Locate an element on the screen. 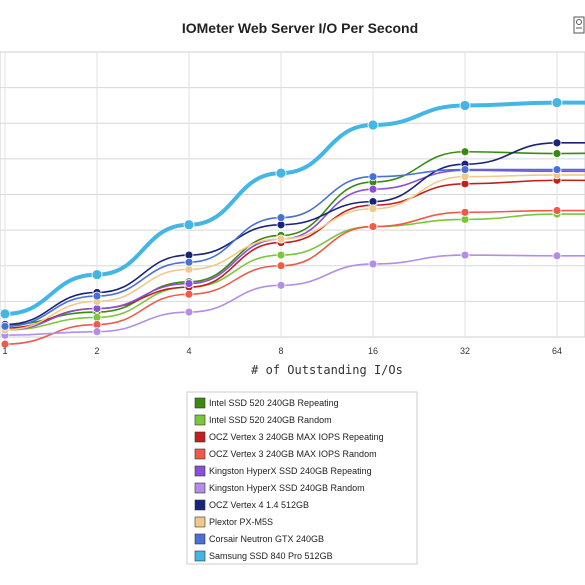 This screenshot has height=585, width=585. x-tick-label: 8 is located at coordinates (280, 351).